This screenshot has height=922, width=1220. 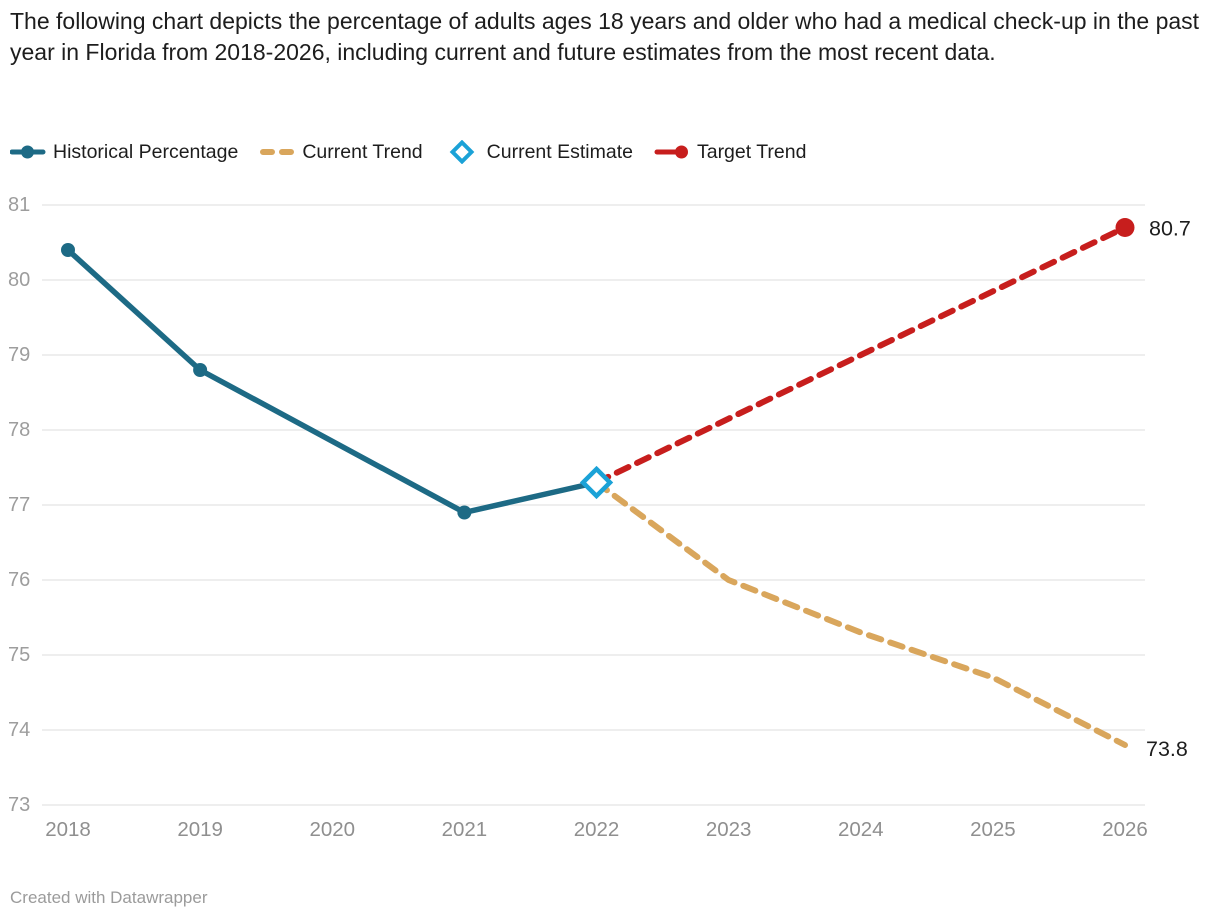 I want to click on legend-label: Current Estimate, so click(x=559, y=151).